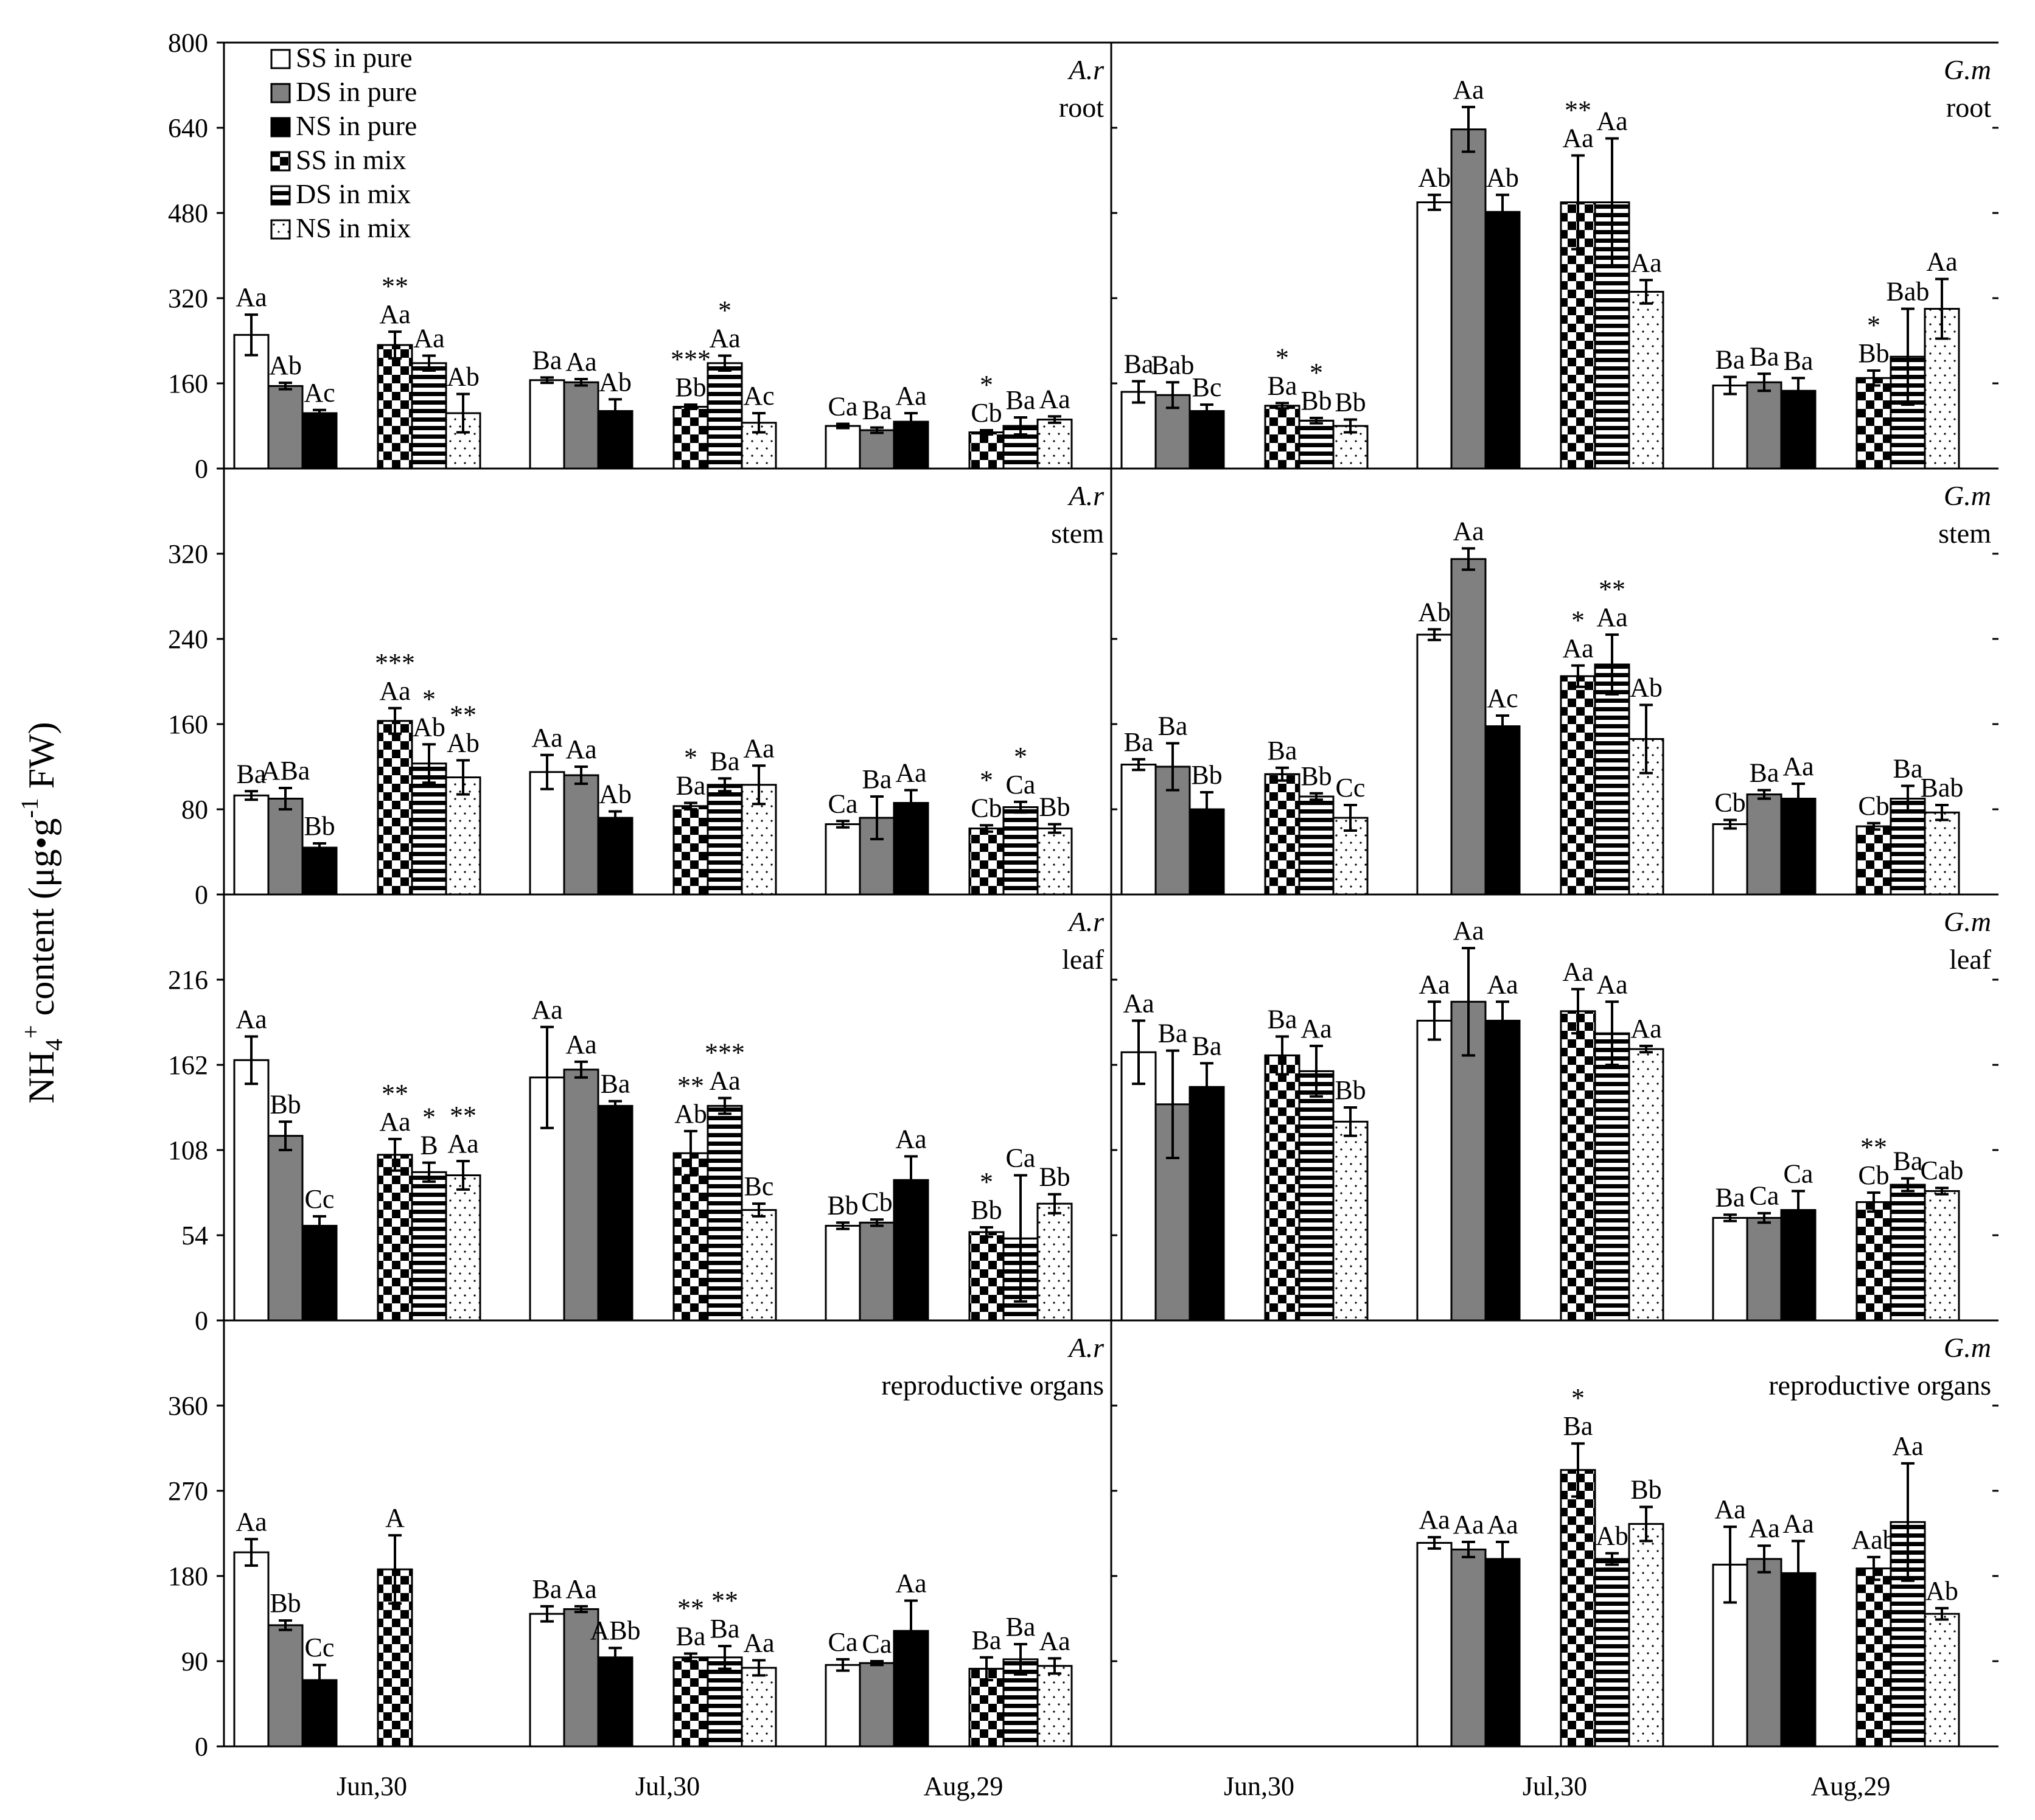 This screenshot has height=1820, width=2035. Describe the element at coordinates (201, 1747) in the screenshot. I see `y-tick-label: 0` at that location.